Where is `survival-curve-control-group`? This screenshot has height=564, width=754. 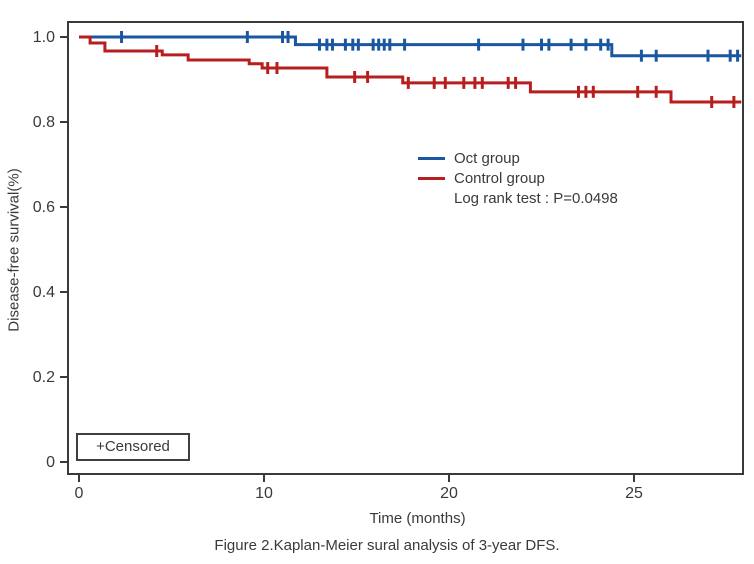
survival-curve-control-group is located at coordinates (410, 69).